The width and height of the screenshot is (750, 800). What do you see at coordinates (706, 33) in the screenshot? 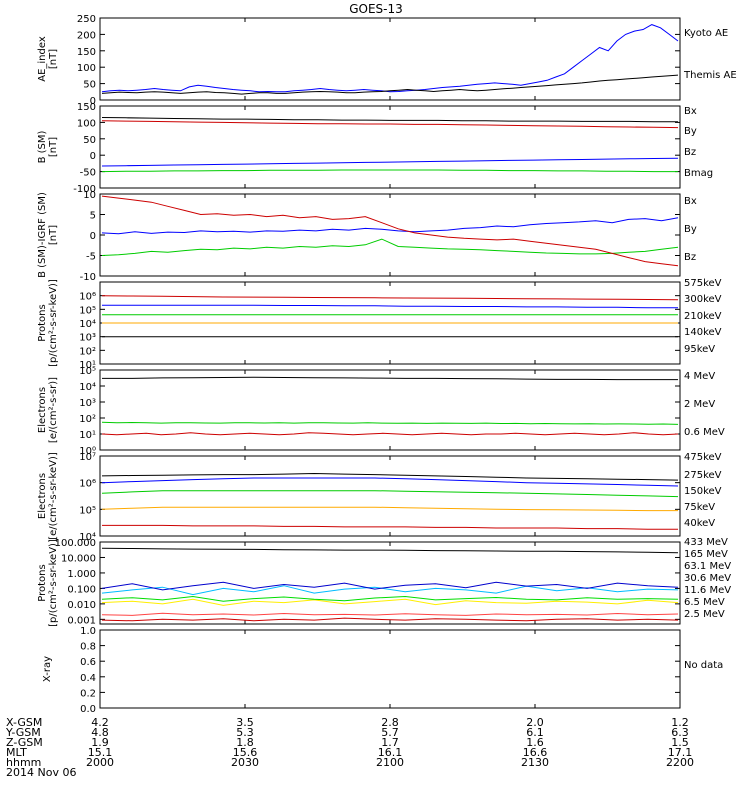
I see `legend-label: Kyoto AE` at bounding box center [706, 33].